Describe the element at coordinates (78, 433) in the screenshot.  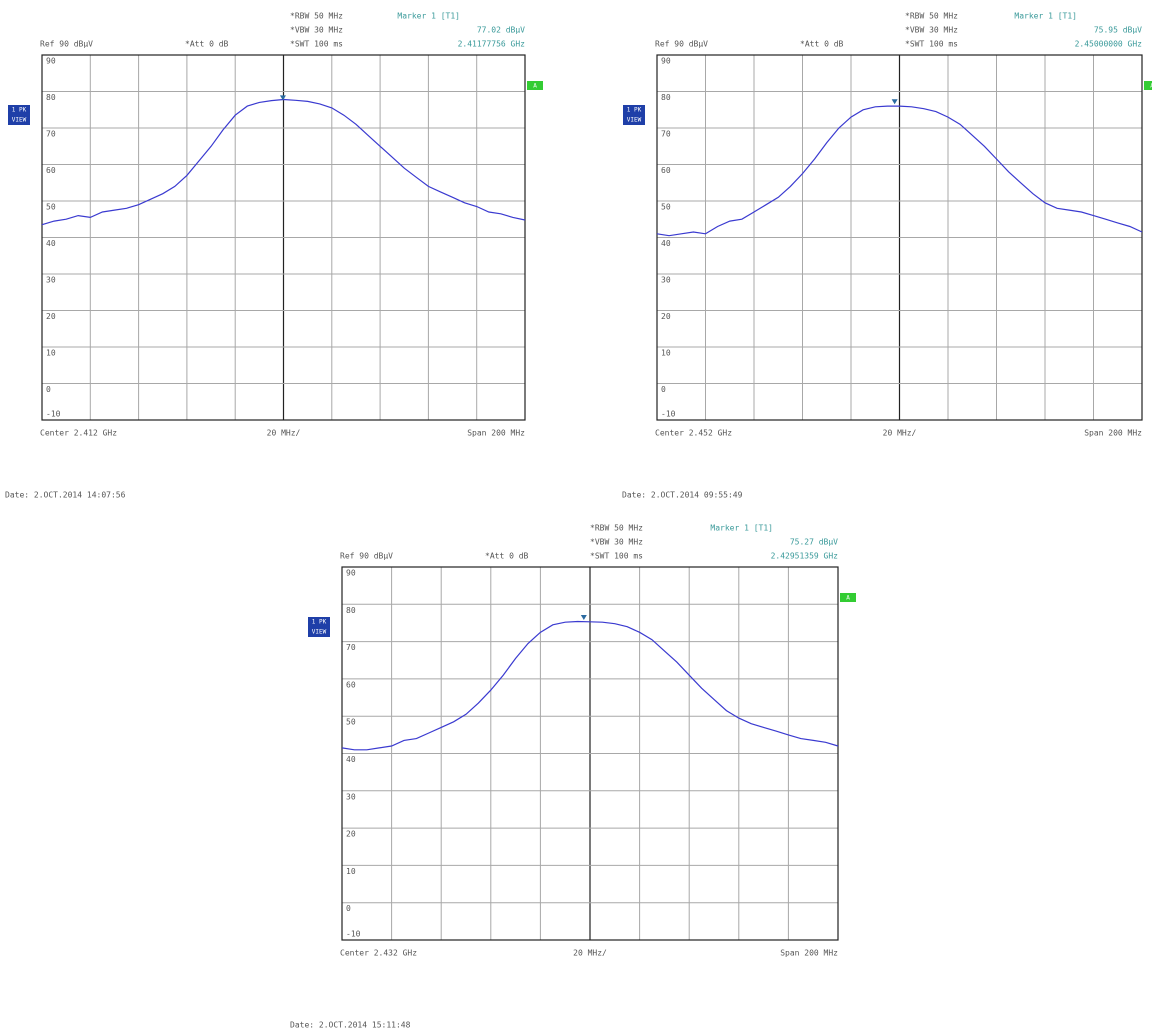
I see `center-frequency: Center 2.412 GHz` at that location.